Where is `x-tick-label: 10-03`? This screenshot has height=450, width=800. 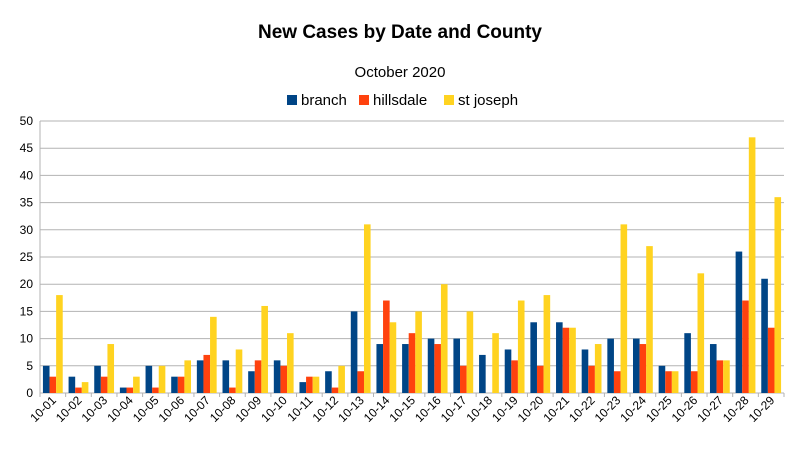
x-tick-label: 10-03 is located at coordinates (95, 409).